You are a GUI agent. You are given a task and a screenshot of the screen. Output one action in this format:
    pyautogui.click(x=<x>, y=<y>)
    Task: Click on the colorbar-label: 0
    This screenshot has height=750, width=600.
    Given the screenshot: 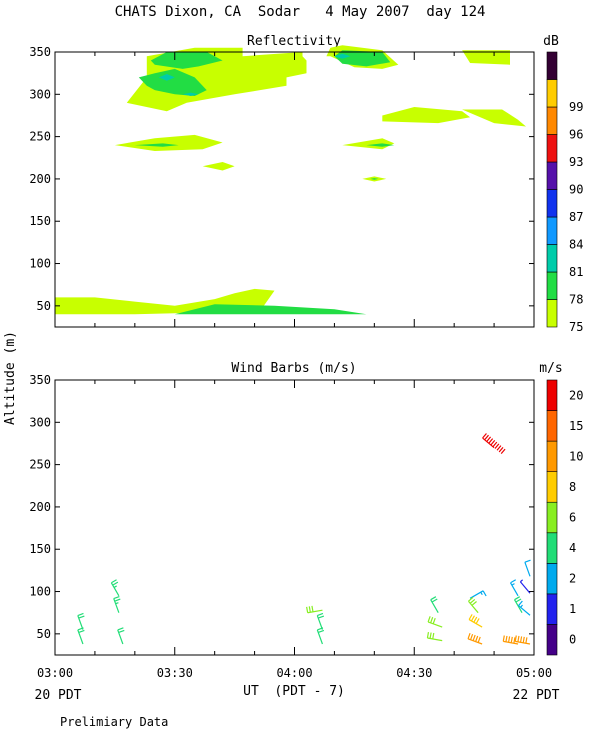 What is the action you would take?
    pyautogui.click(x=572, y=640)
    